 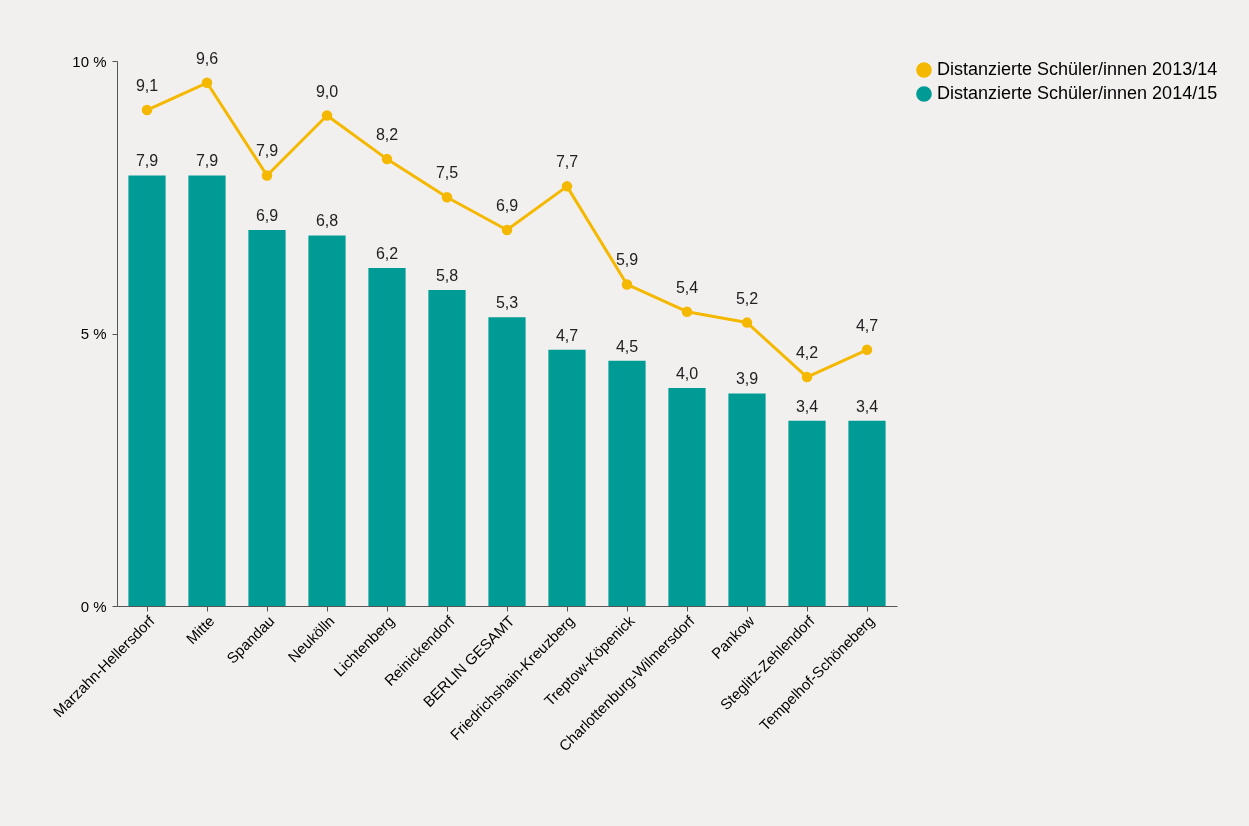 What do you see at coordinates (1077, 69) in the screenshot?
I see `legend-label: Distanzierte Schüler/innen 2013/14` at bounding box center [1077, 69].